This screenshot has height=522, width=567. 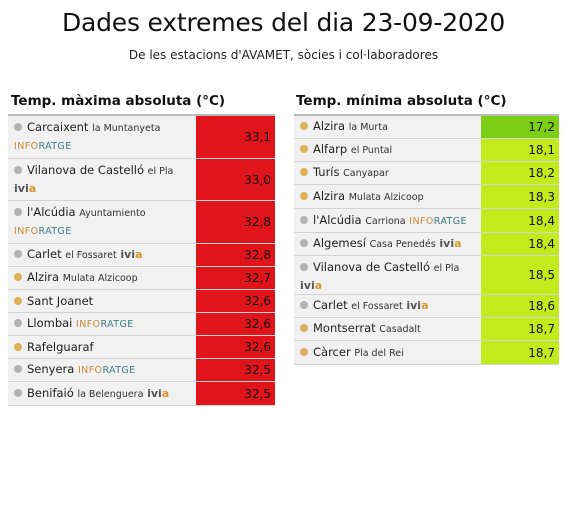 I want to click on station-cell: Carcaixent la Muntanyeta INFORATGE, so click(x=102, y=137).